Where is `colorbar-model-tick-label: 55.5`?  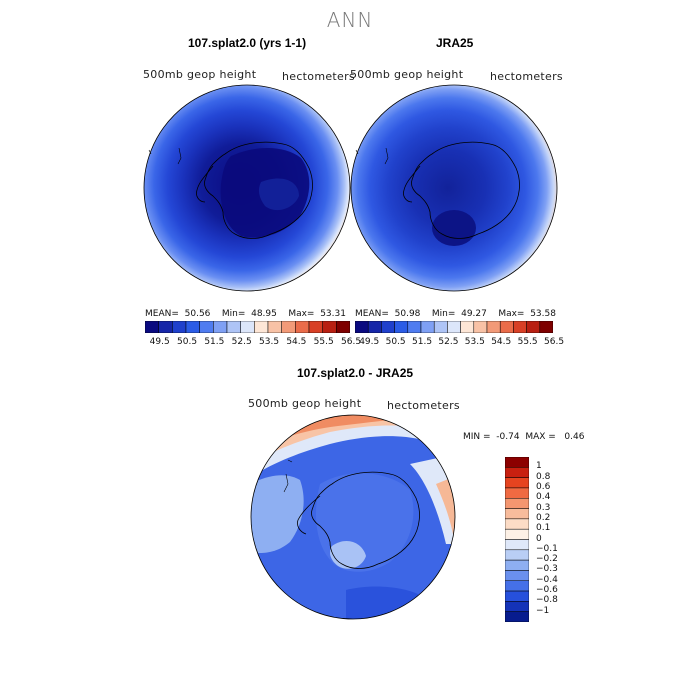 colorbar-model-tick-label: 55.5 is located at coordinates (323, 342).